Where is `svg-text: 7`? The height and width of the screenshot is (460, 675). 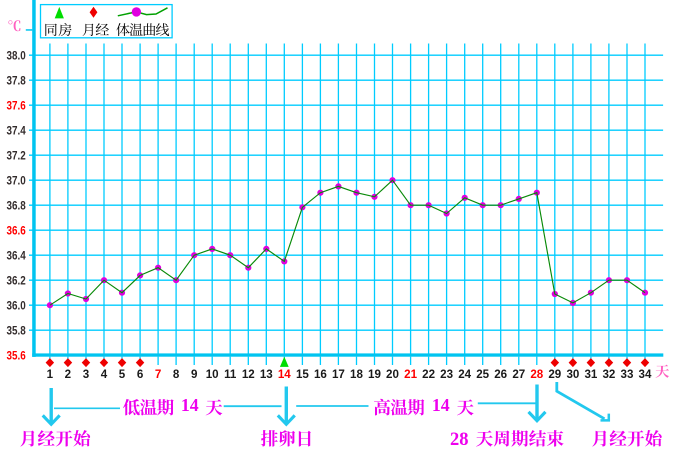 svg-text: 7 is located at coordinates (158, 374).